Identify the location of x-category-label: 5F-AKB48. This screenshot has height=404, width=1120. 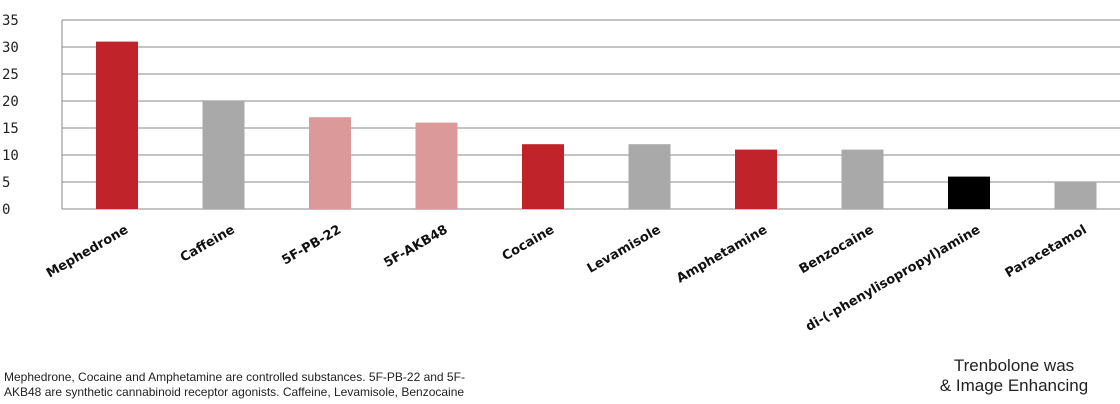
(415, 246).